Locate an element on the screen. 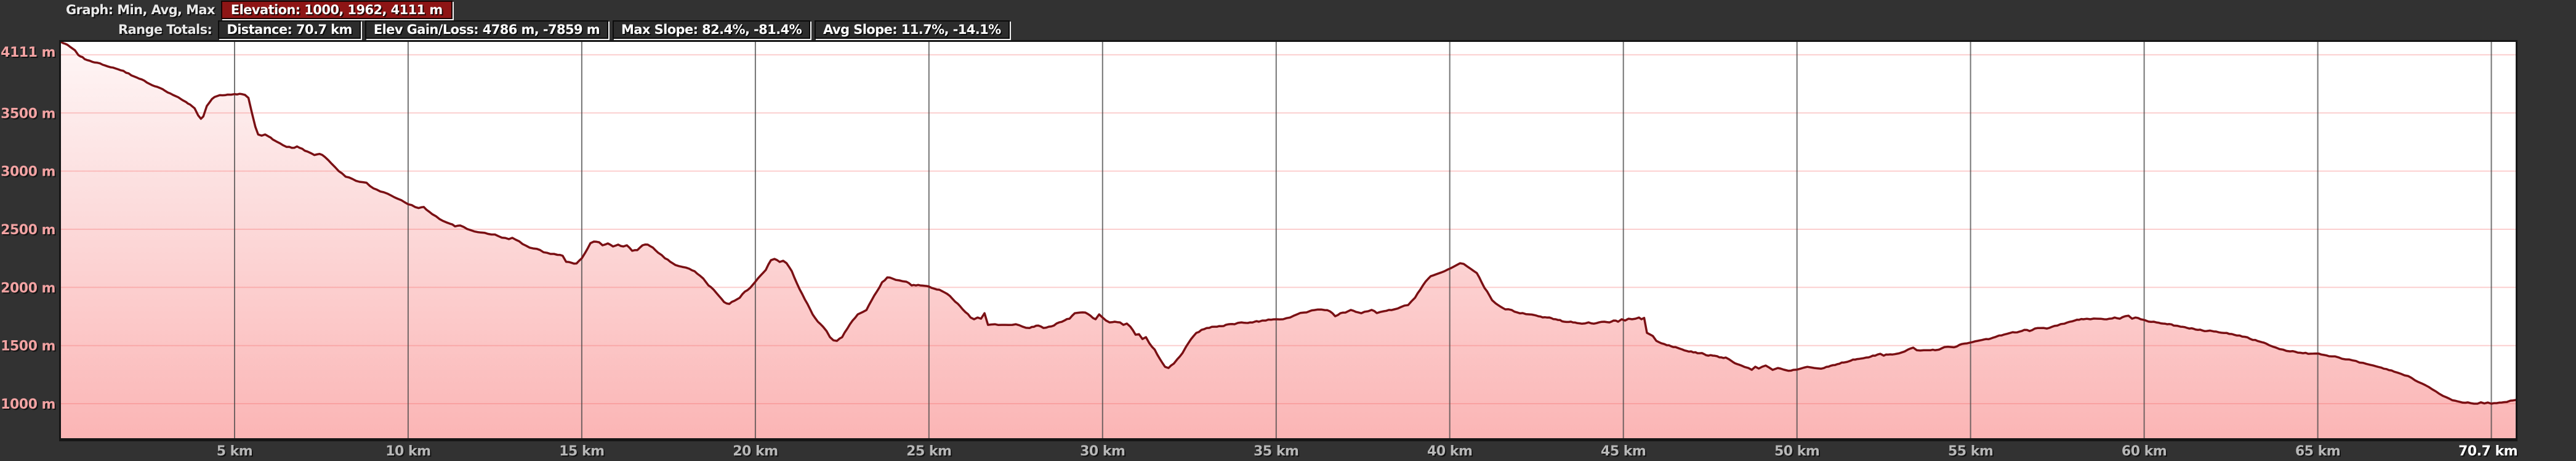 The height and width of the screenshot is (461, 2576). x-axis-label: 55 km is located at coordinates (1970, 451).